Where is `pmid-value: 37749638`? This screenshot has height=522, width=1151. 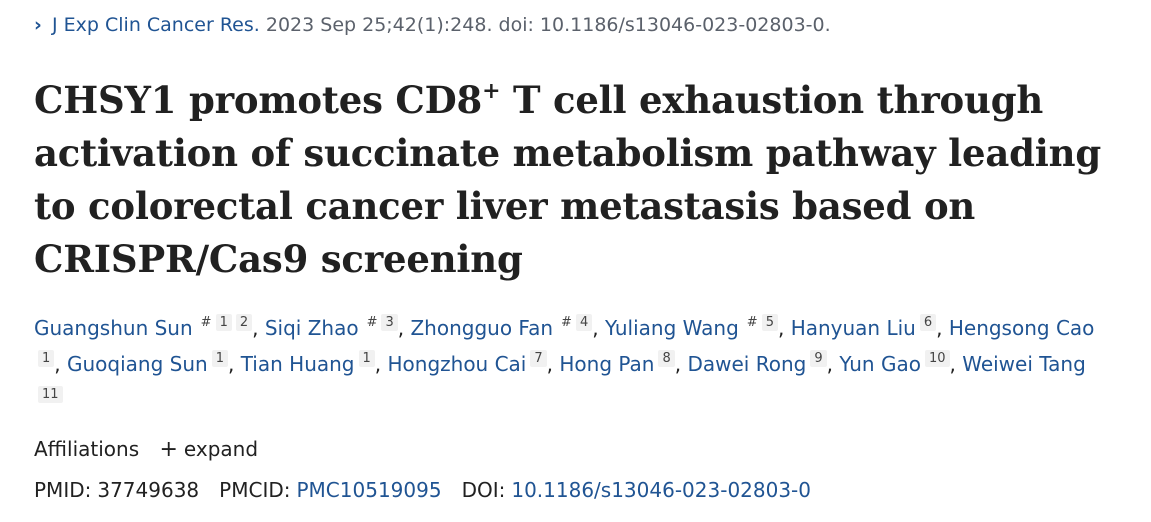
pmid-value: 37749638 is located at coordinates (148, 490).